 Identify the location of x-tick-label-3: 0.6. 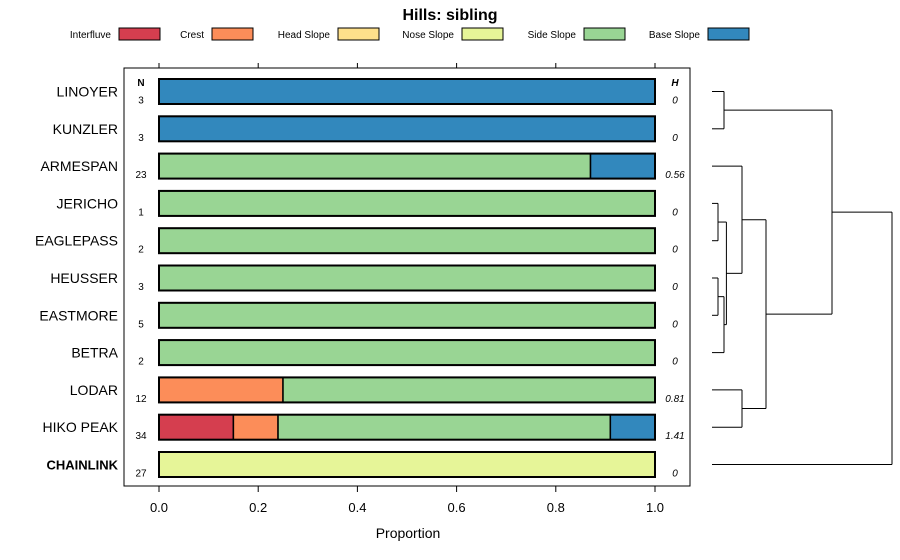
(457, 507).